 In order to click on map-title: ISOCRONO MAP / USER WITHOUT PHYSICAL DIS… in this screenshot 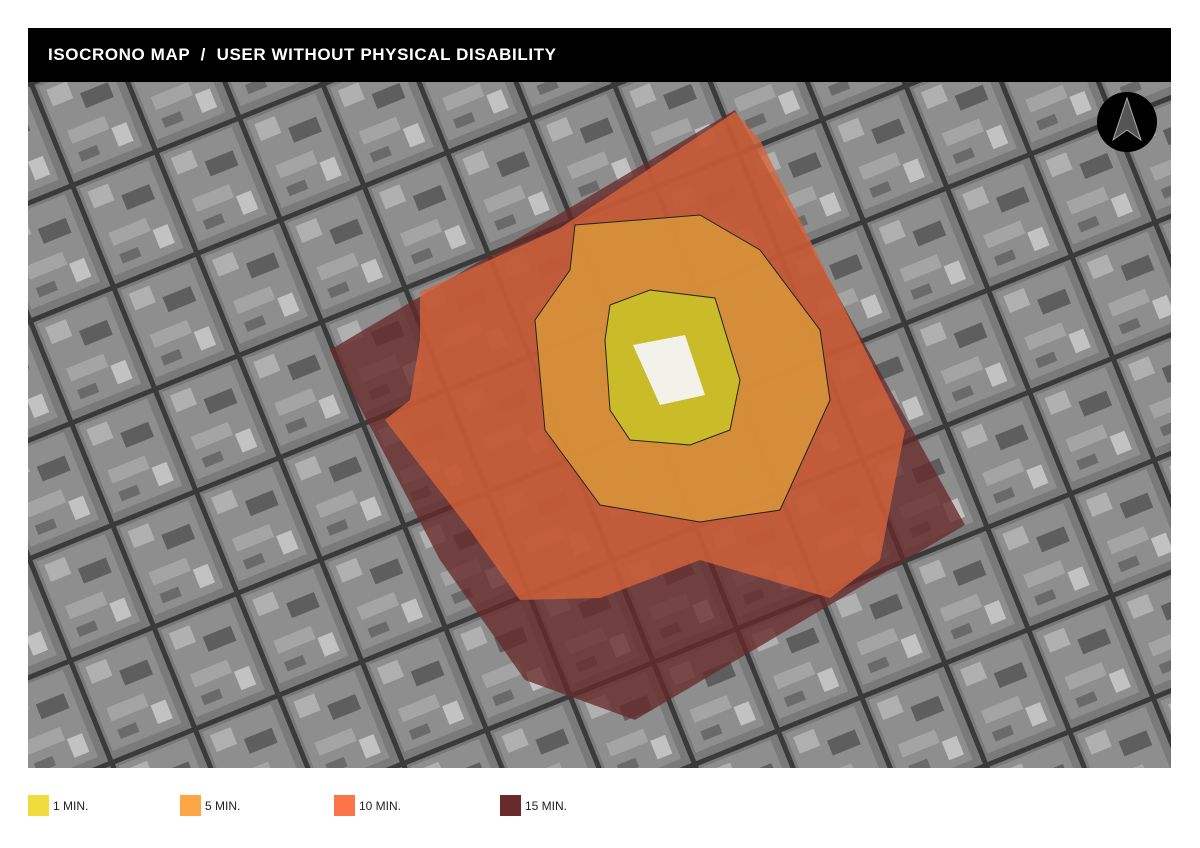, I will do `click(302, 54)`.